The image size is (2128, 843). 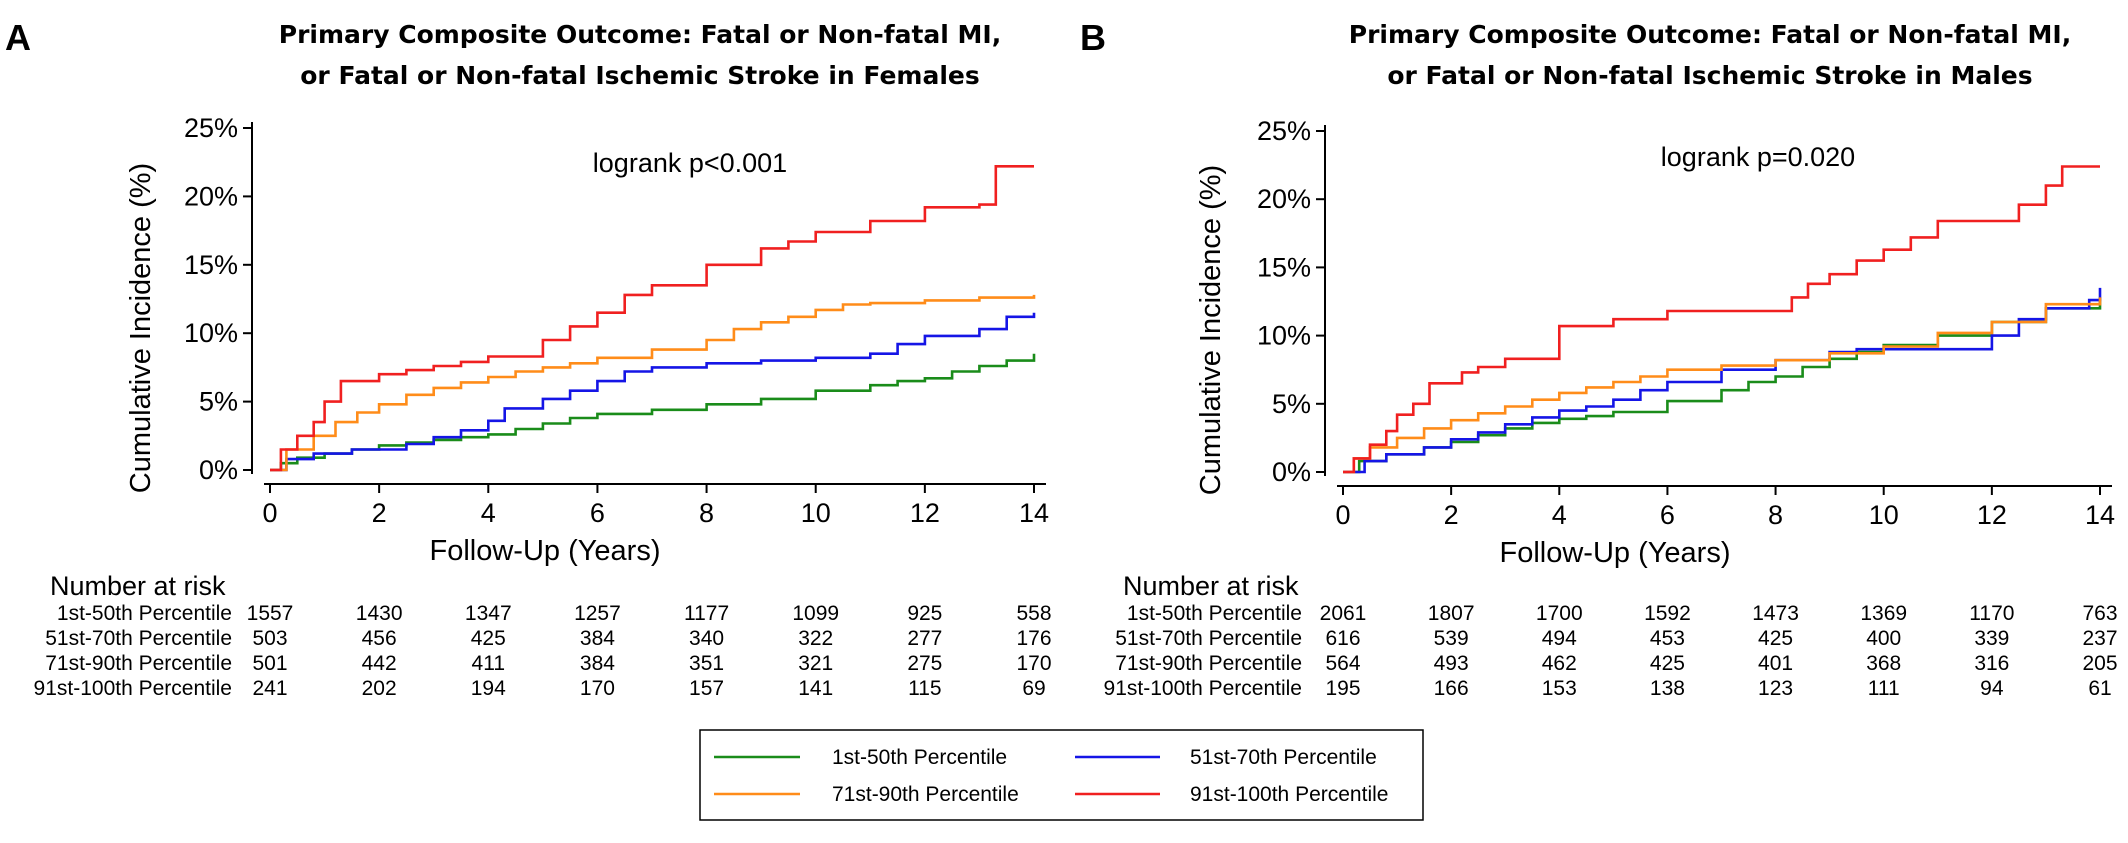 I want to click on panel-b-risk-value: 123, so click(x=1775, y=688).